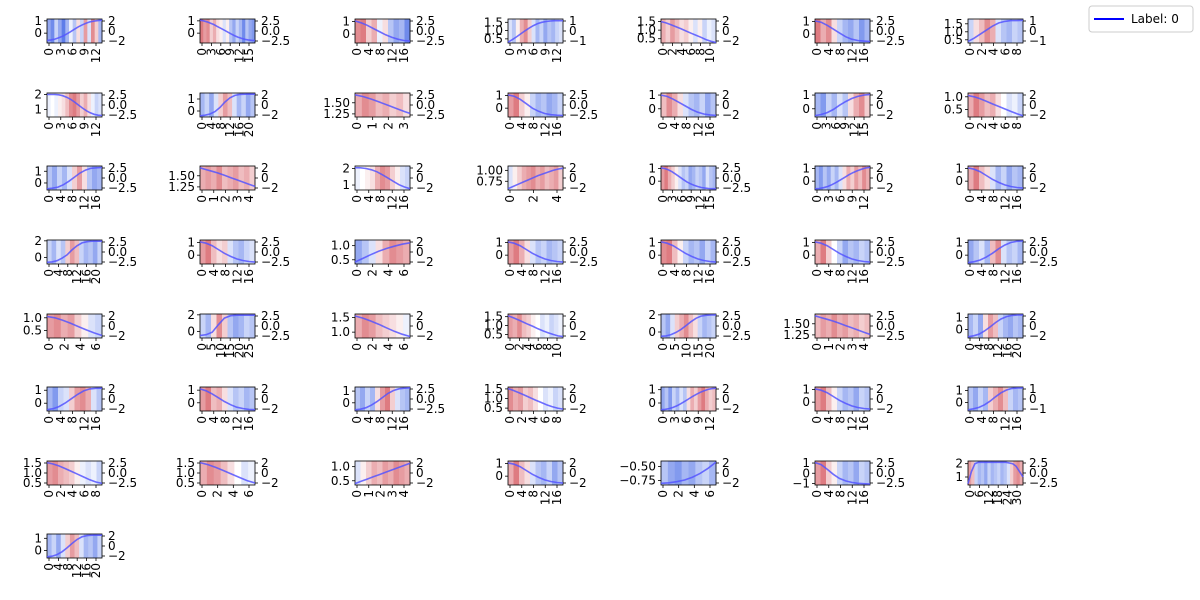  What do you see at coordinates (122, 115) in the screenshot?
I see `right-y-tick-label: −2.5` at bounding box center [122, 115].